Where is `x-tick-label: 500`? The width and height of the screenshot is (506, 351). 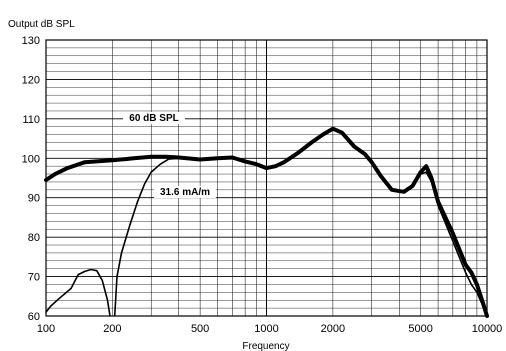
x-tick-label: 500 is located at coordinates (200, 329).